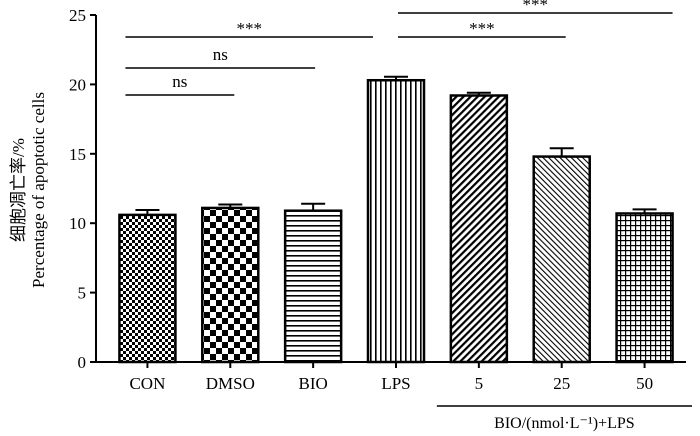  I want to click on y-axis-label-en: Percentage of apoptotic cells, so click(38, 190).